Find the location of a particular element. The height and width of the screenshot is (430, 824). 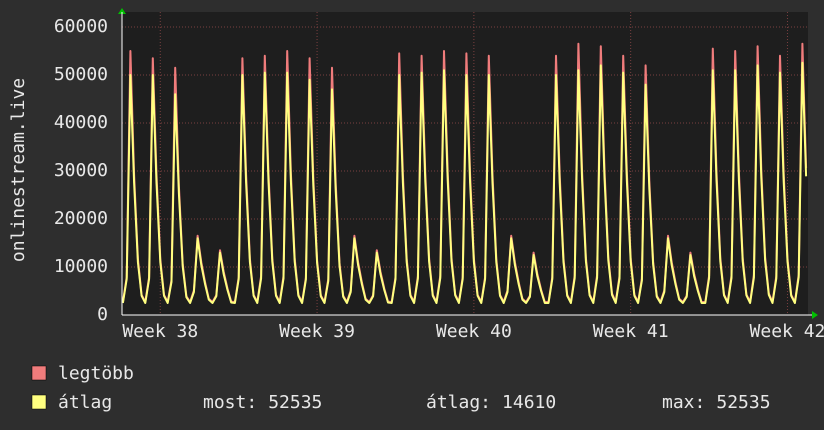

x-tick-label: Week 38 is located at coordinates (160, 331).